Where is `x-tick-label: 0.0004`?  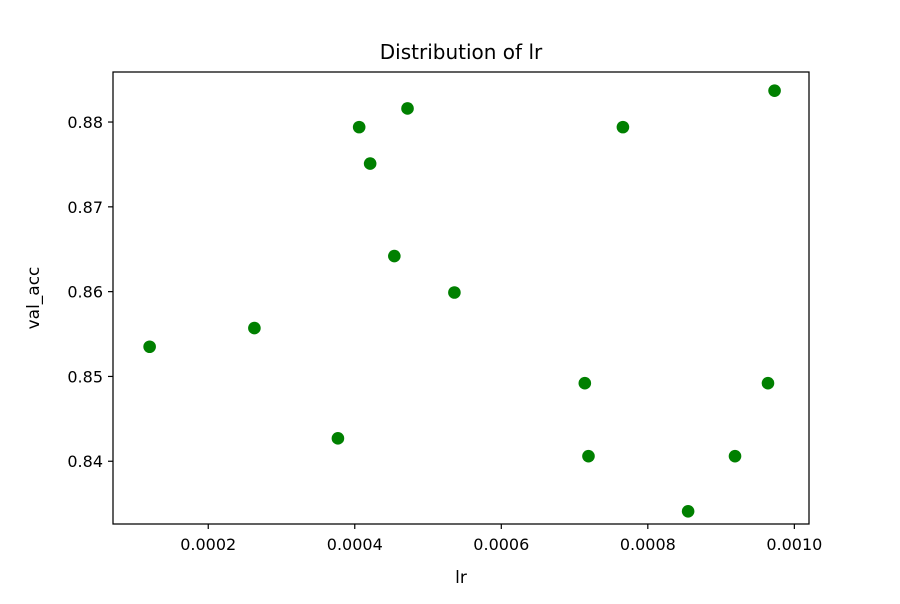 x-tick-label: 0.0004 is located at coordinates (355, 544).